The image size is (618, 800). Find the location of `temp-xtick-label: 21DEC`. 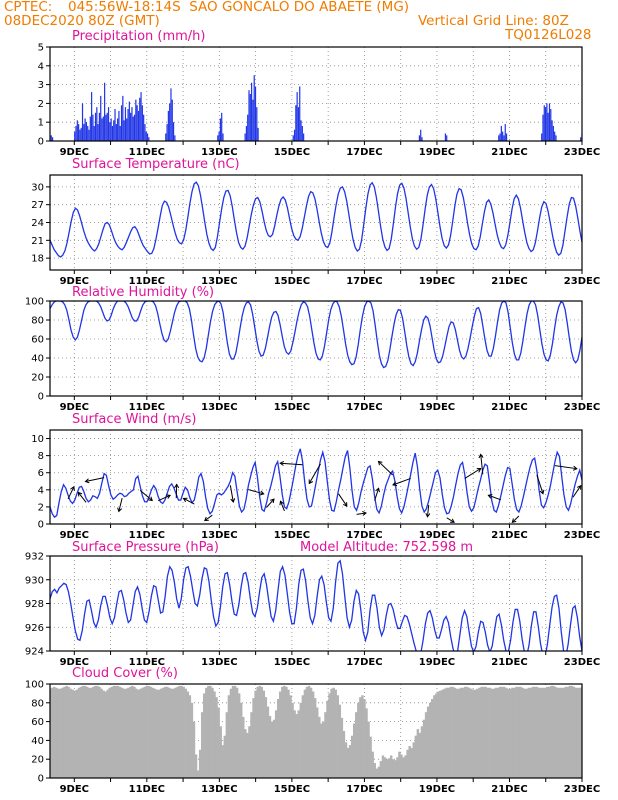

temp-xtick-label: 21DEC is located at coordinates (509, 281).